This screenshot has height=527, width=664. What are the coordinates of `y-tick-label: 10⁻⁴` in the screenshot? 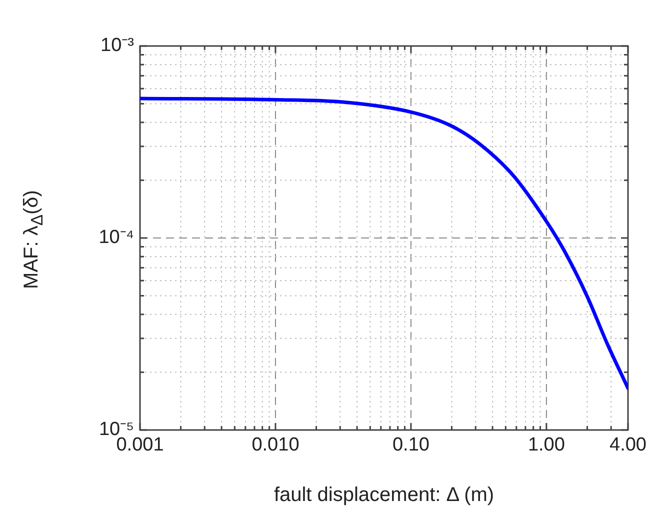 It's located at (116, 237).